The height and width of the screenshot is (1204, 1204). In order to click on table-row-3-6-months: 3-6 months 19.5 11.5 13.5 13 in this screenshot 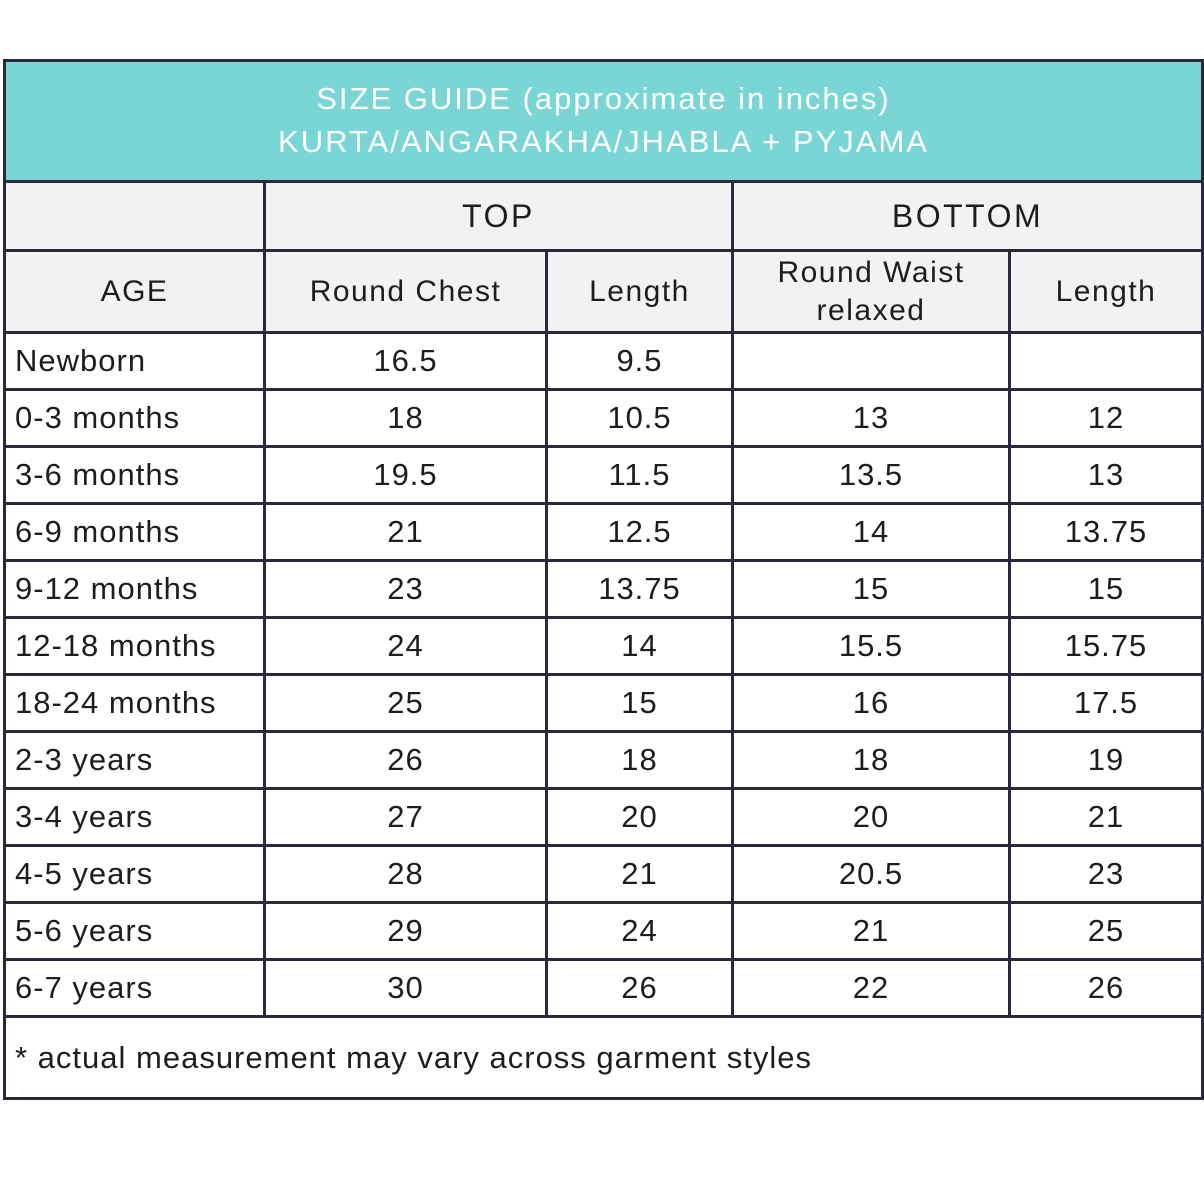, I will do `click(603, 475)`.